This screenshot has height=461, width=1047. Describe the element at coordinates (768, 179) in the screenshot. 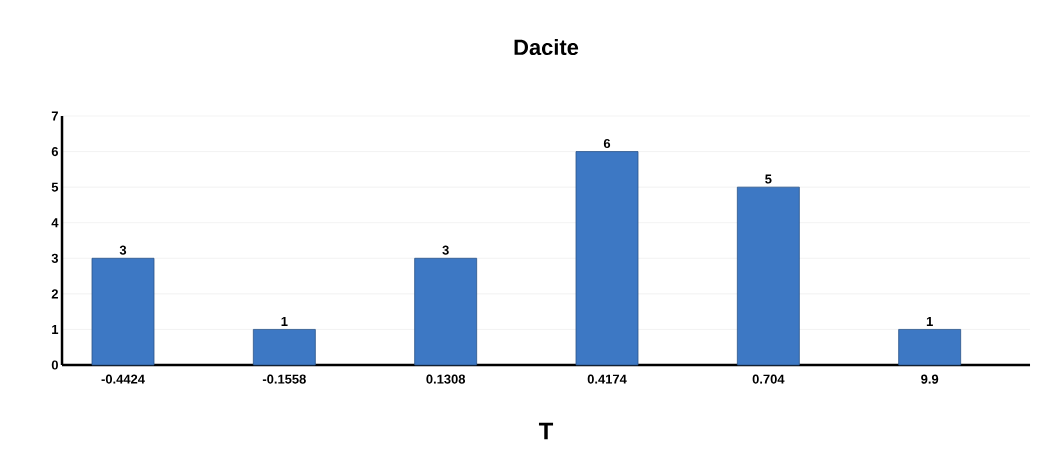

I see `data-label: 5` at that location.